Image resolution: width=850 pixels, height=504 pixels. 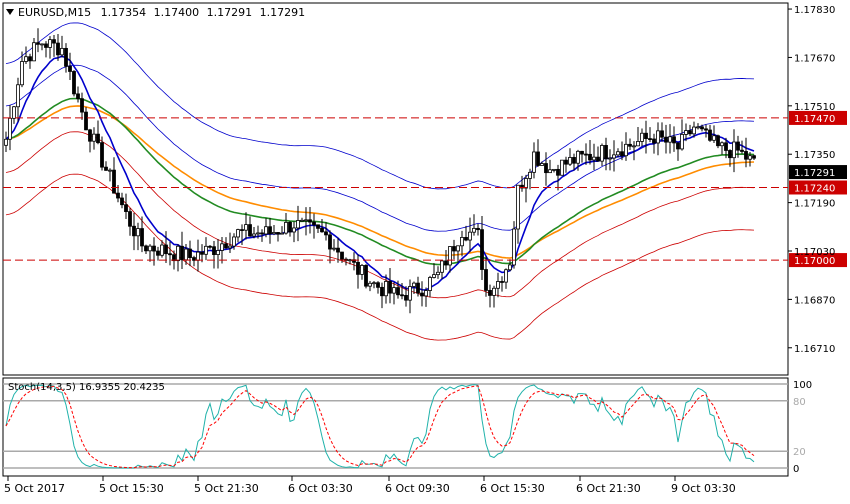 What do you see at coordinates (814, 188) in the screenshot?
I see `level-tag-label: 1.17240` at bounding box center [814, 188].